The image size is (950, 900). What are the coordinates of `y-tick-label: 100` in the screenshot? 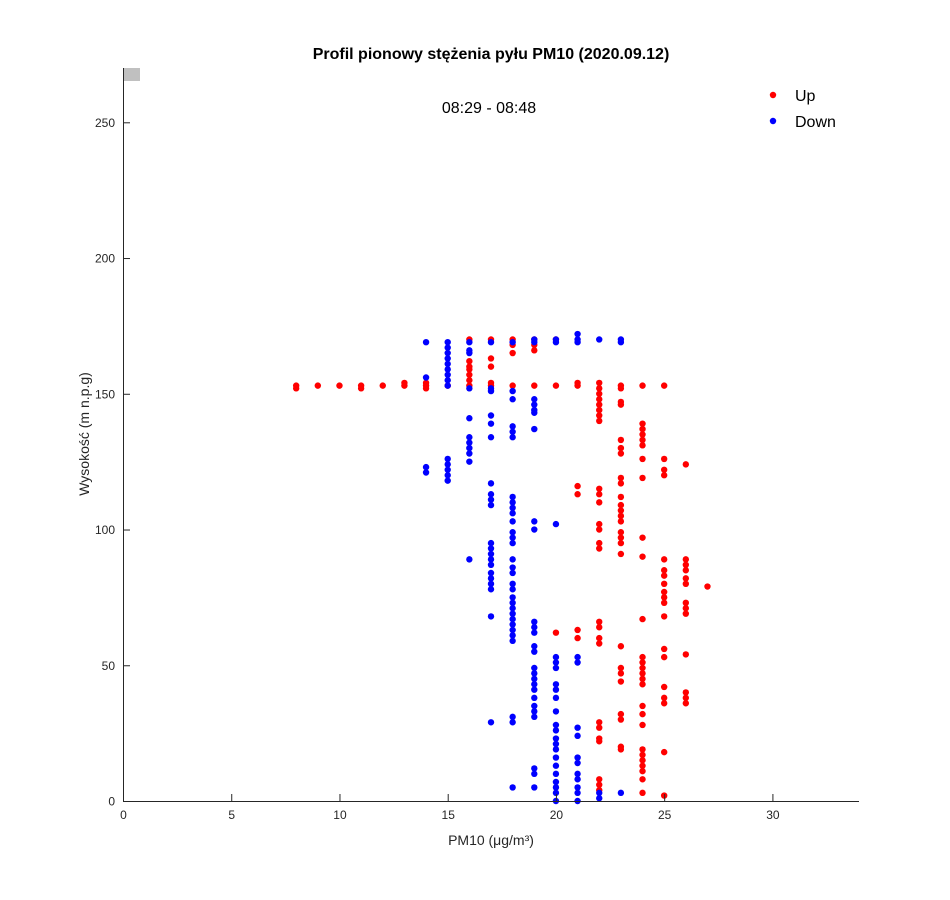 It's located at (105, 530).